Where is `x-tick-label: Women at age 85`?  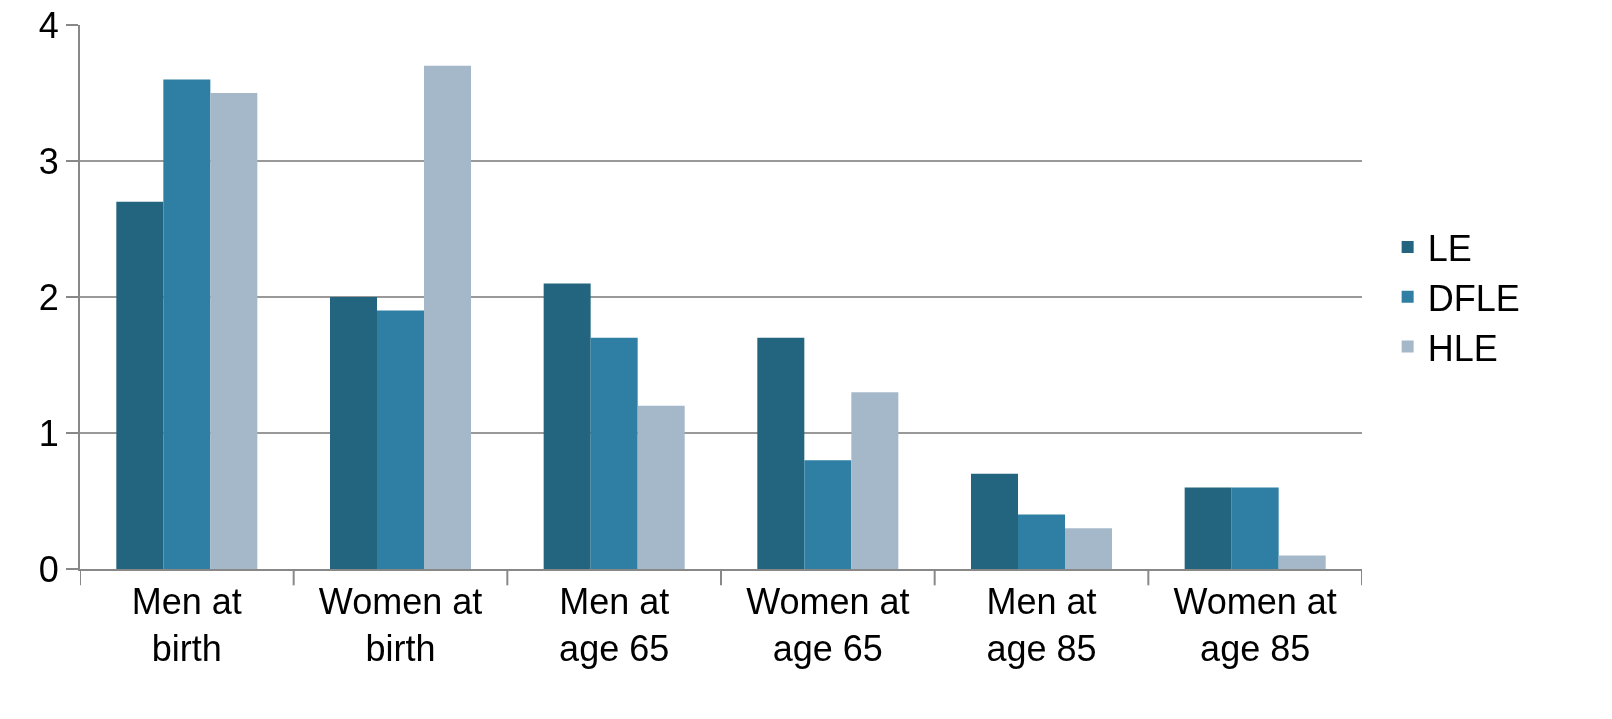 x-tick-label: Women at age 85 is located at coordinates (1255, 625).